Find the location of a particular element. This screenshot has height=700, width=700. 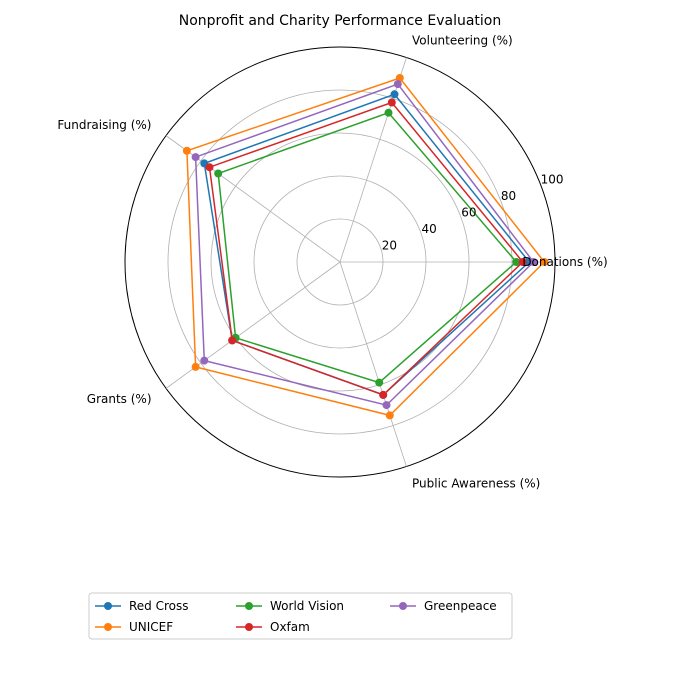

axis-label: Volunteering (%) is located at coordinates (462, 40).